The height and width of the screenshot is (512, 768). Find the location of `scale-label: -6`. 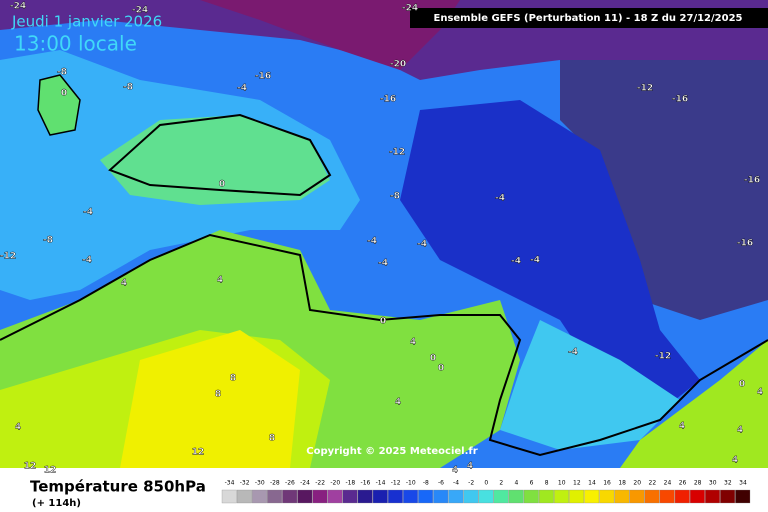

scale-label: -6 is located at coordinates (441, 483).